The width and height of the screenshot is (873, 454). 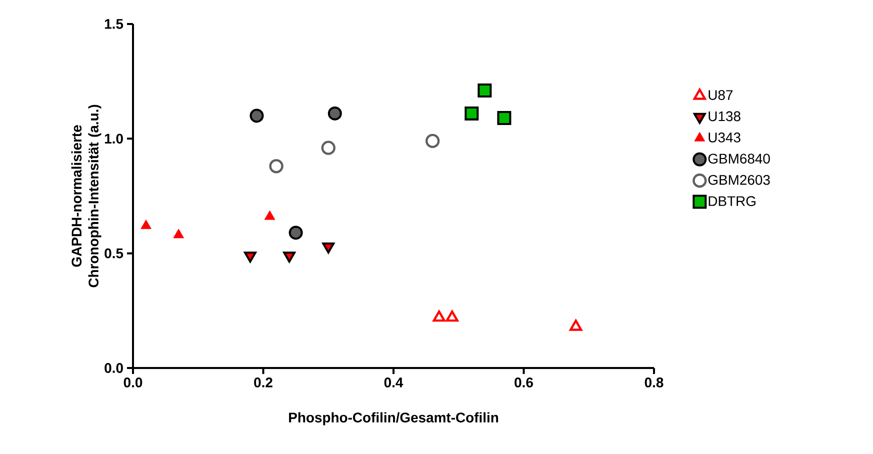 What do you see at coordinates (114, 24) in the screenshot?
I see `y-tick-label: 1.5` at bounding box center [114, 24].